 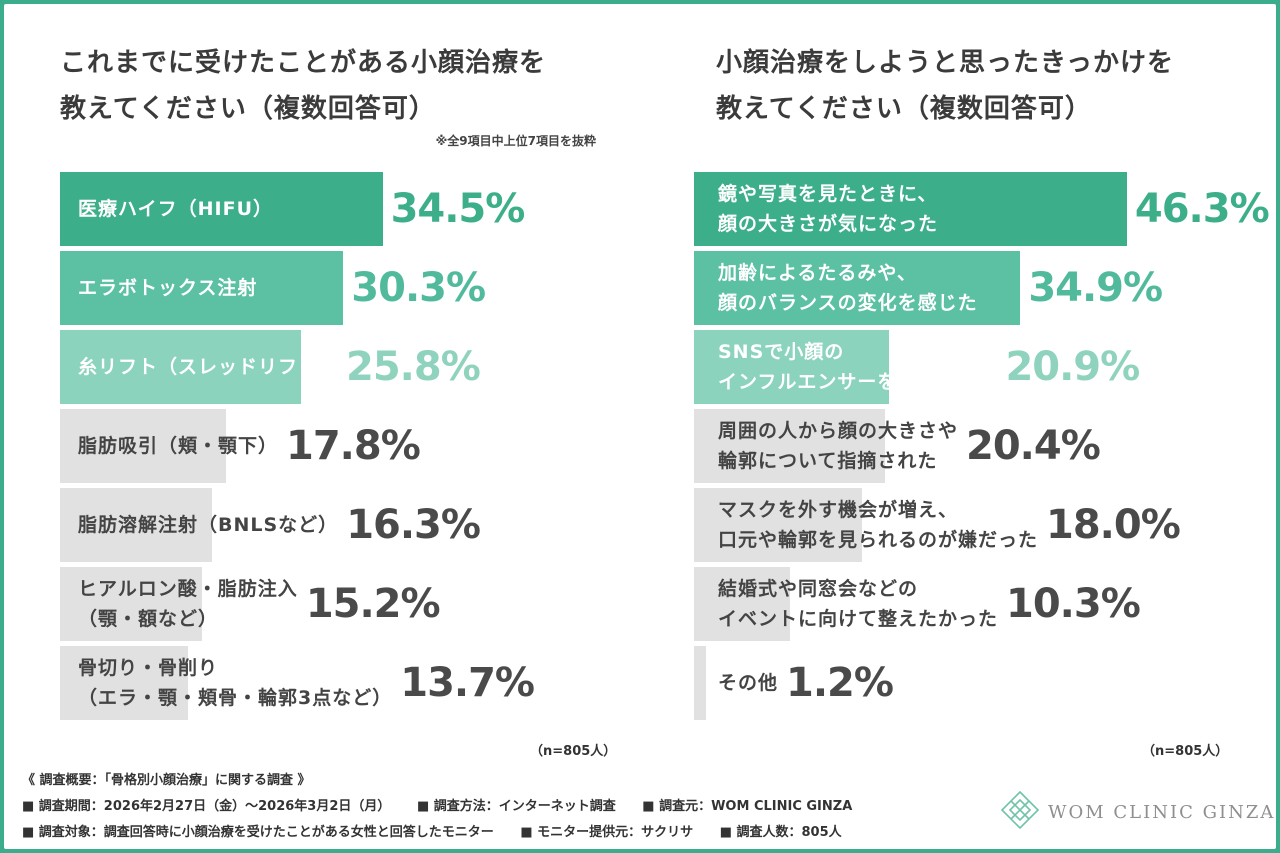 What do you see at coordinates (1113, 525) in the screenshot?
I see `bar-value-1-4: 18.0%` at bounding box center [1113, 525].